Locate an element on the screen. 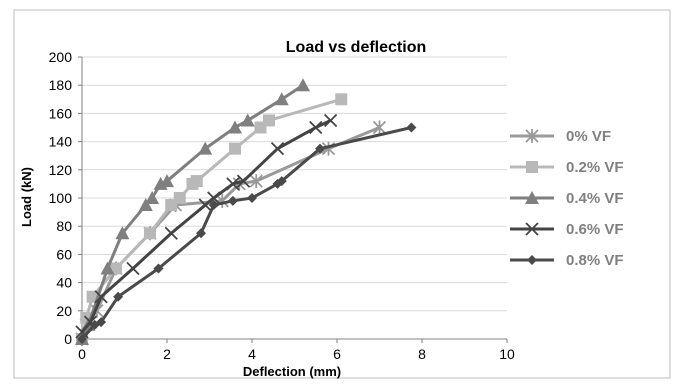 The height and width of the screenshot is (384, 686). legend-item: 0.6% VF is located at coordinates (567, 229).